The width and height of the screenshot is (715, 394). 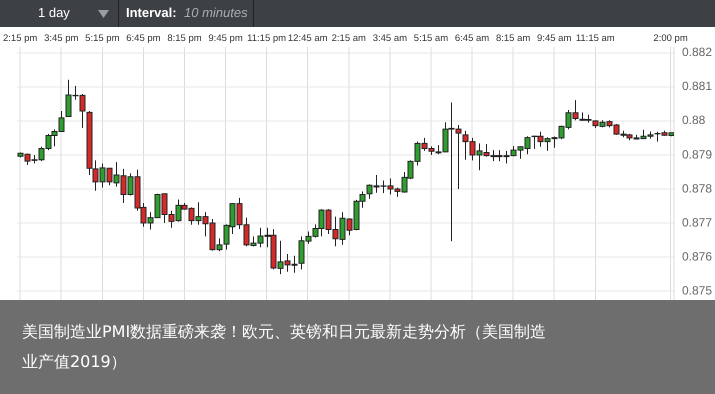 I want to click on x-tick-label: 11:15 pm, so click(x=266, y=38).